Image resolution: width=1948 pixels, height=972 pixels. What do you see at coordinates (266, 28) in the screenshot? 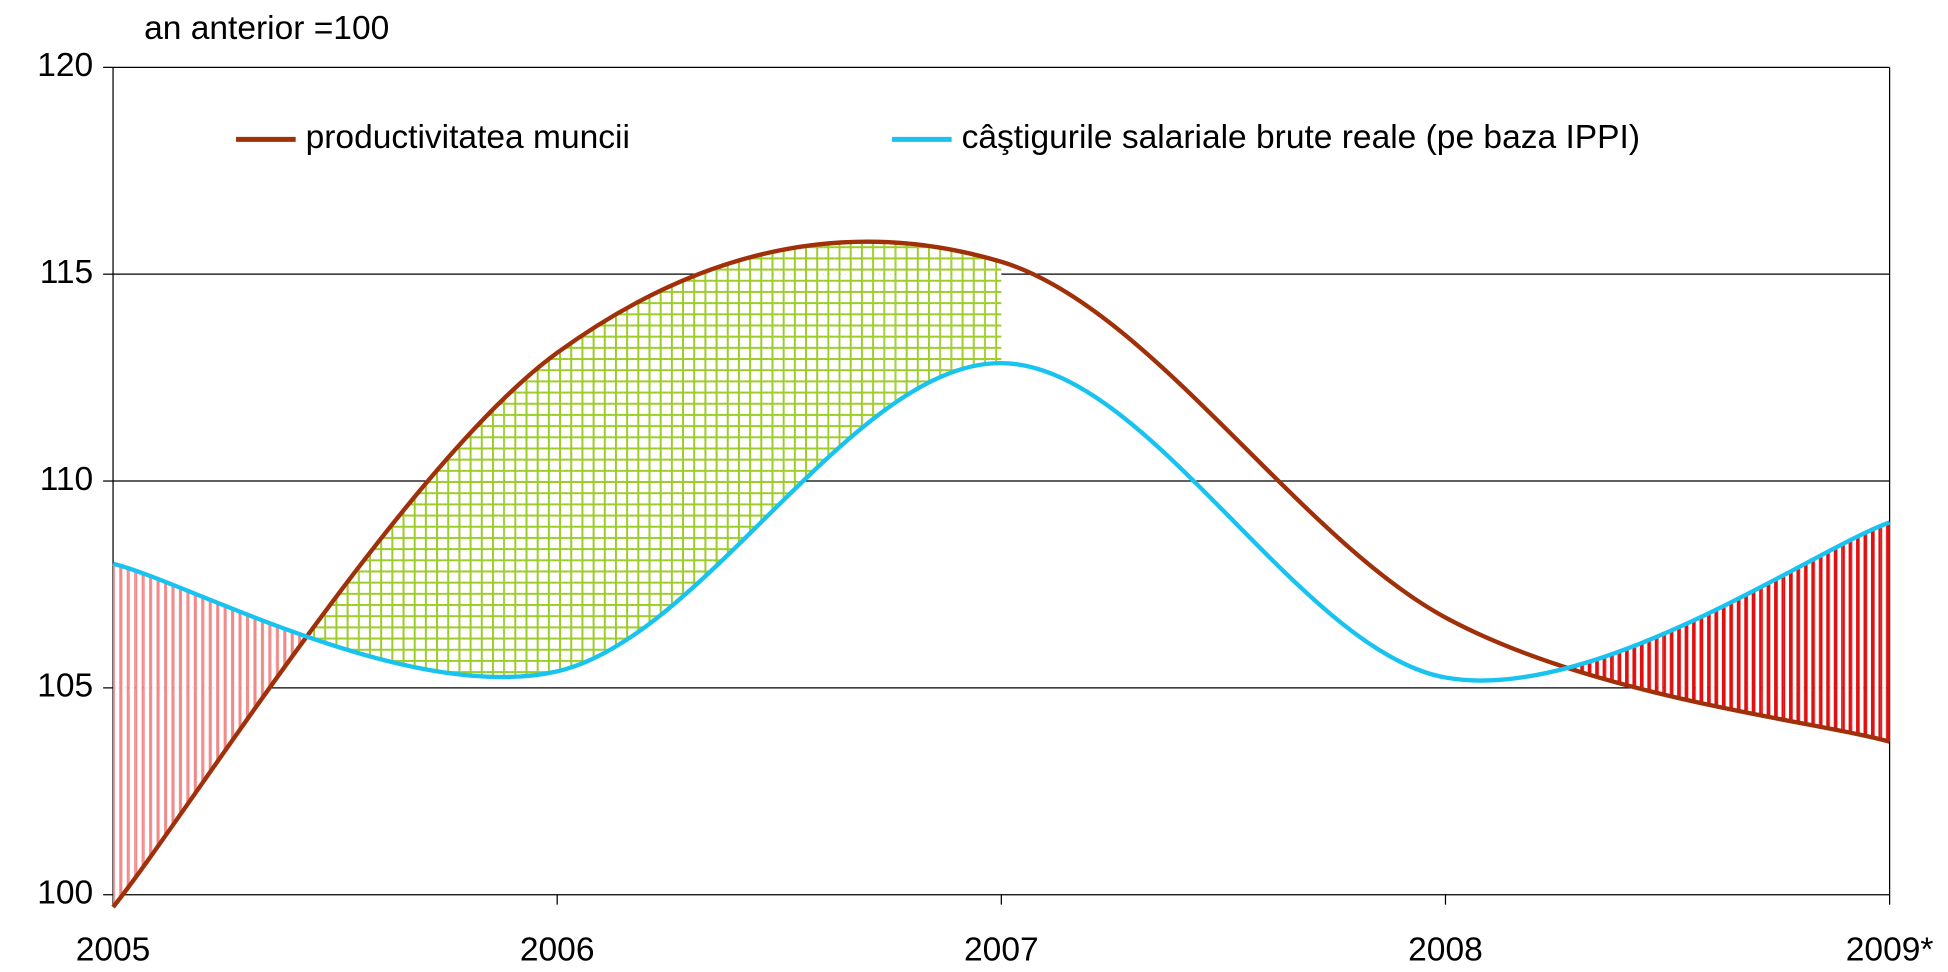
I see `y-axis-unit: an anterior =100` at bounding box center [266, 28].